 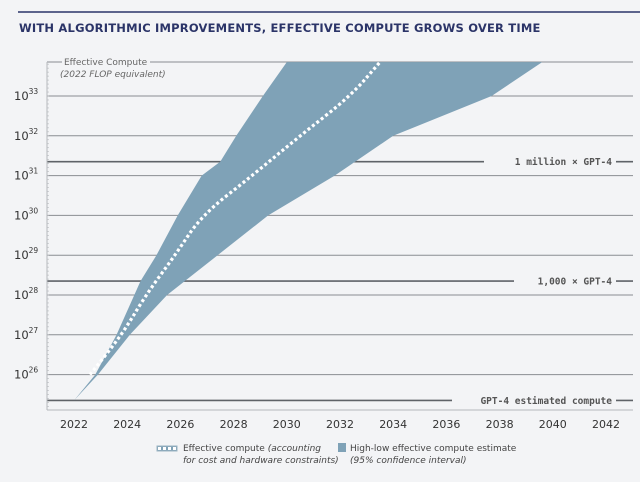 What do you see at coordinates (340, 424) in the screenshot?
I see `x-tick-label: 2032` at bounding box center [340, 424].